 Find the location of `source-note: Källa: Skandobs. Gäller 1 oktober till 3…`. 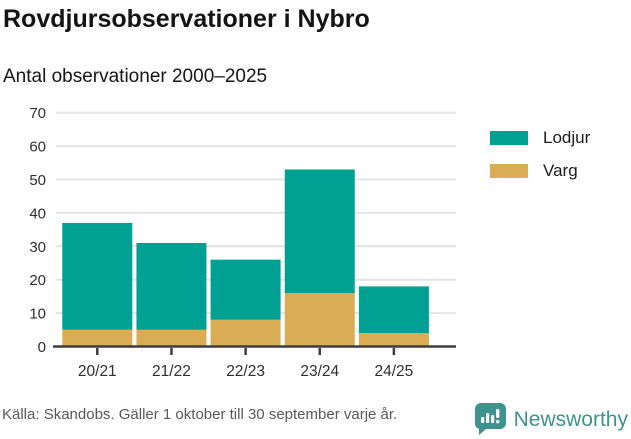

source-note: Källa: Skandobs. Gäller 1 oktober till 3… is located at coordinates (200, 414).